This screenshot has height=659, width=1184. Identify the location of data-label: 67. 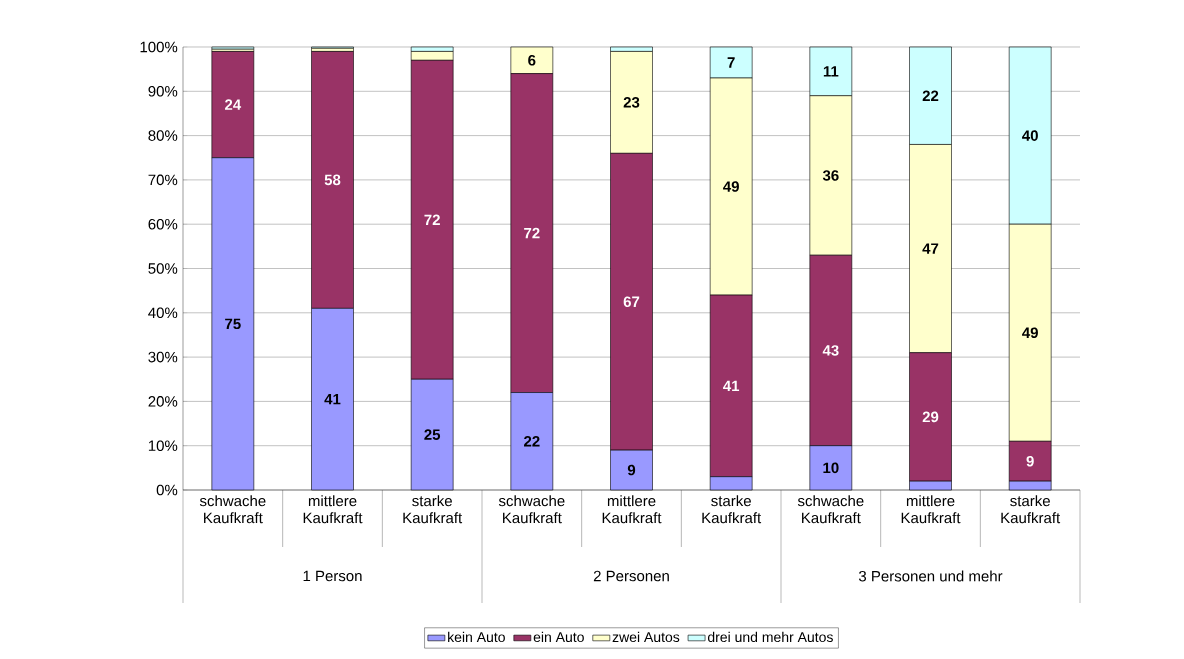
(631, 302).